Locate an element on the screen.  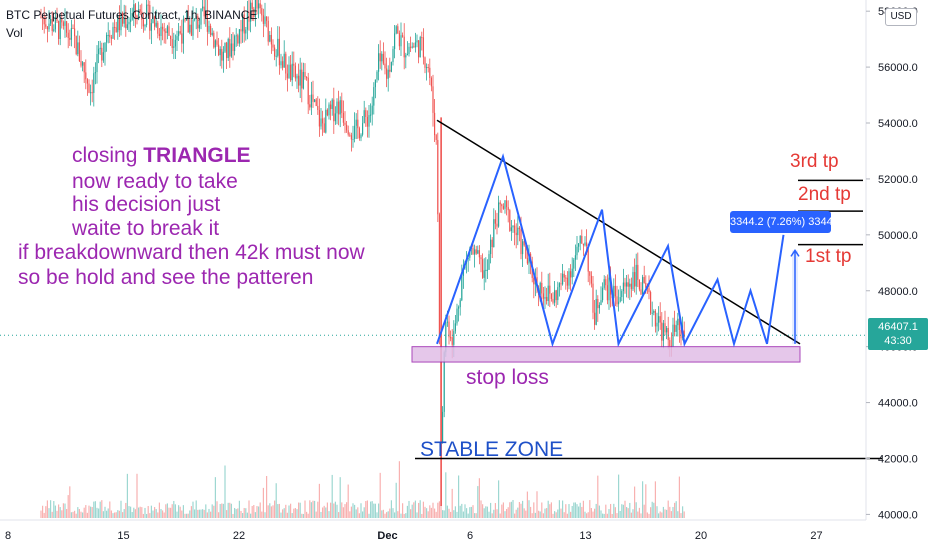
volume-indicator-label: Vol is located at coordinates (14, 33).